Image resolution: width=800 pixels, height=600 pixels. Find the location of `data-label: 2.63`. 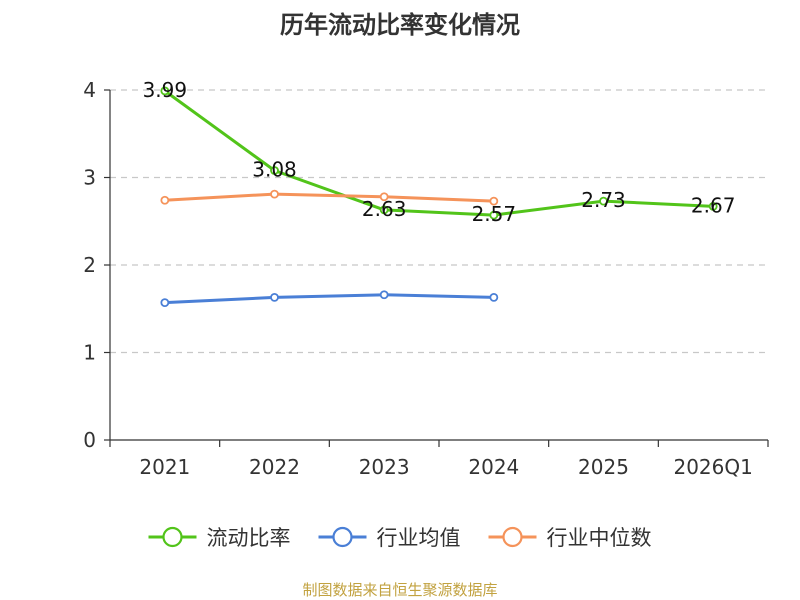

data-label: 2.63 is located at coordinates (384, 209).